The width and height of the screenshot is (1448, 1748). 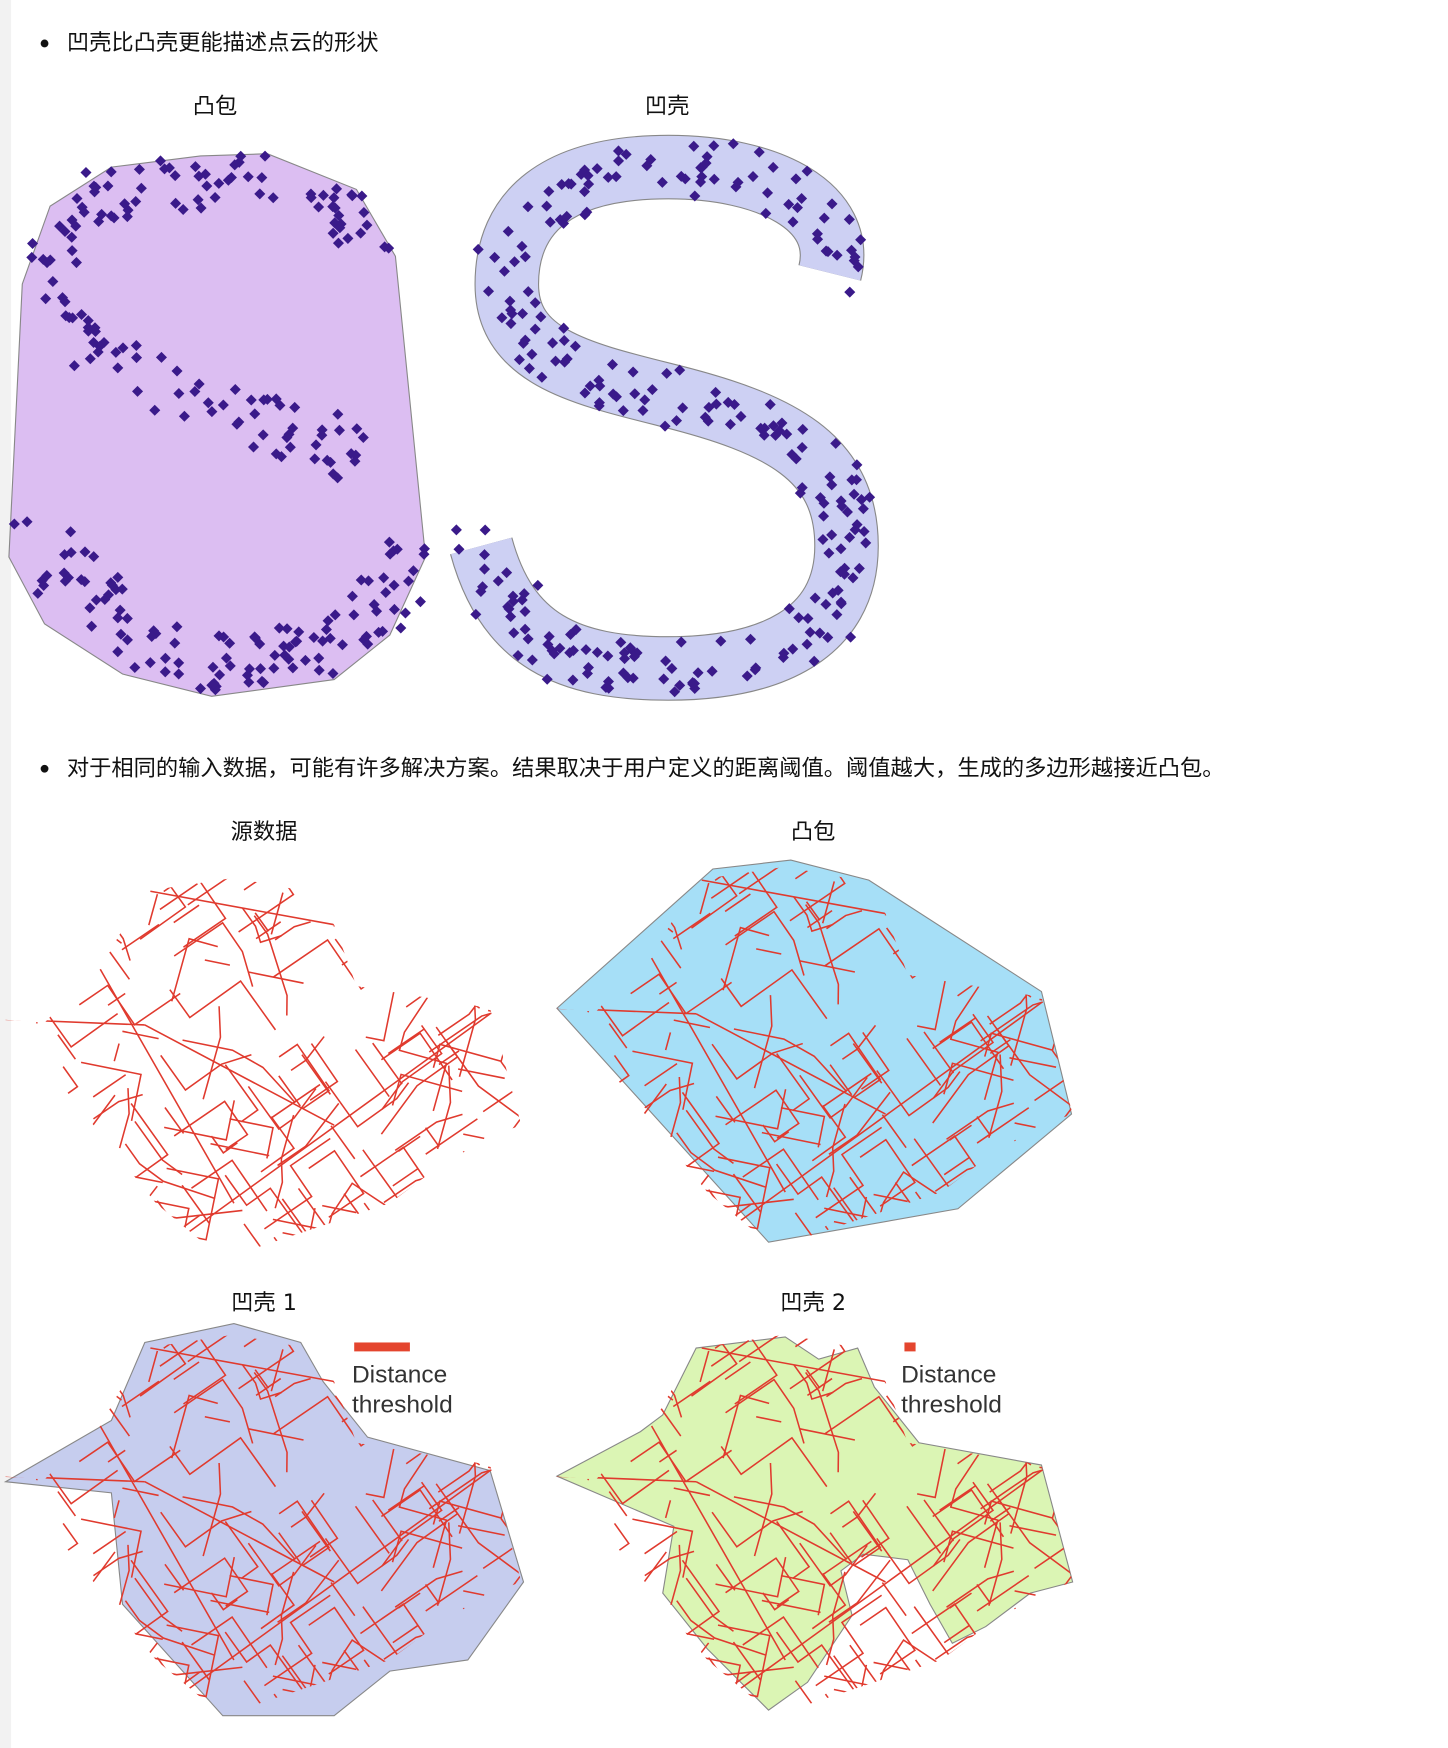 I want to click on legend-text: Distance, so click(x=948, y=1375).